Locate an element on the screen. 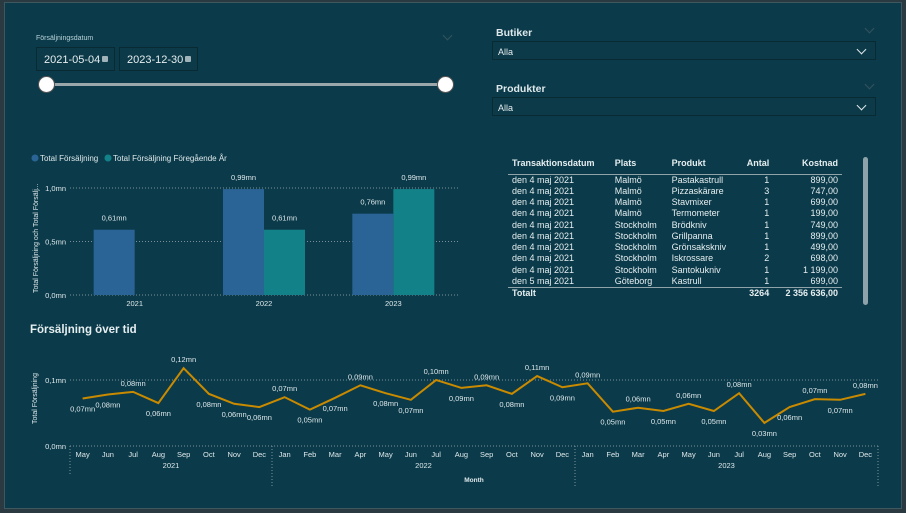 This screenshot has height=513, width=906. month-label: May is located at coordinates (83, 454).